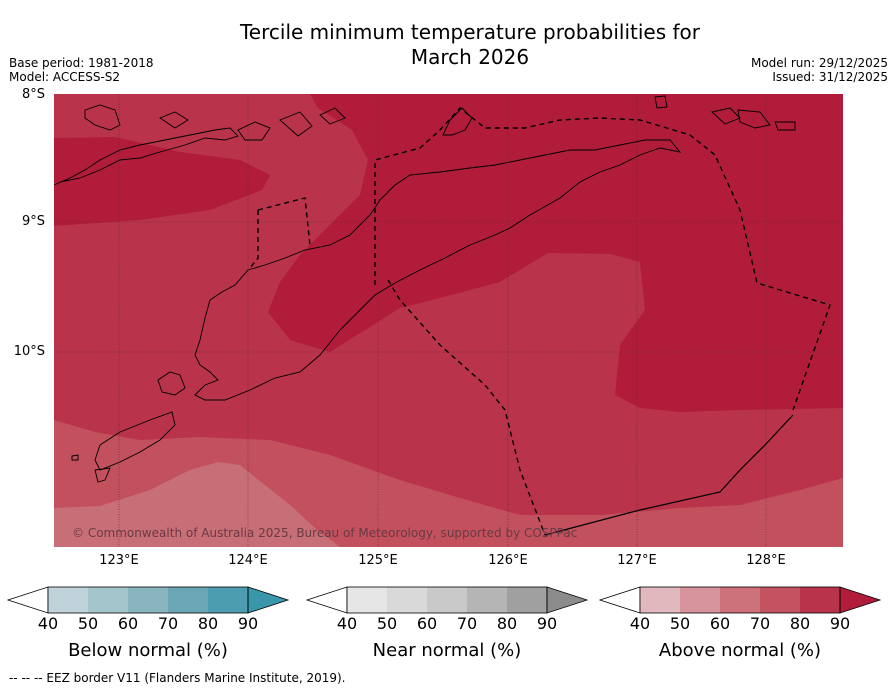  What do you see at coordinates (248, 623) in the screenshot?
I see `below-tick-90: 90` at bounding box center [248, 623].